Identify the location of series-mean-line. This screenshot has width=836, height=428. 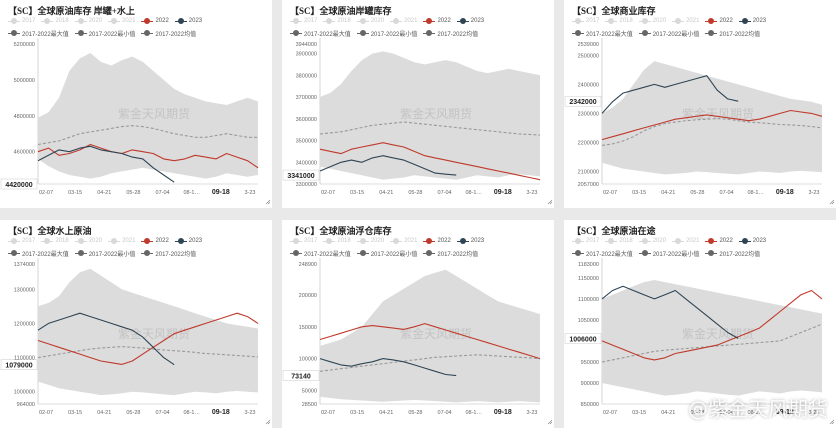
(430, 363).